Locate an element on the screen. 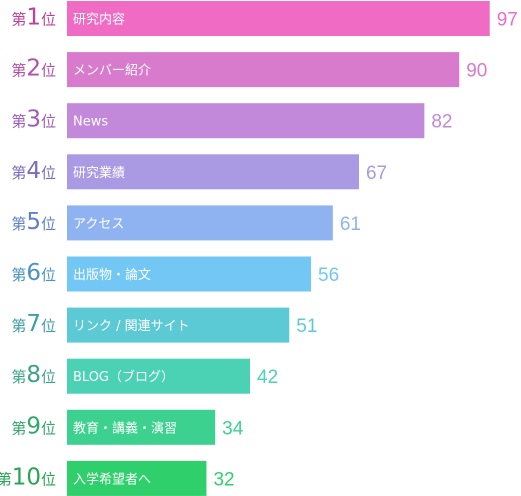 This screenshot has height=496, width=521. bar-value-label: 67 is located at coordinates (376, 173).